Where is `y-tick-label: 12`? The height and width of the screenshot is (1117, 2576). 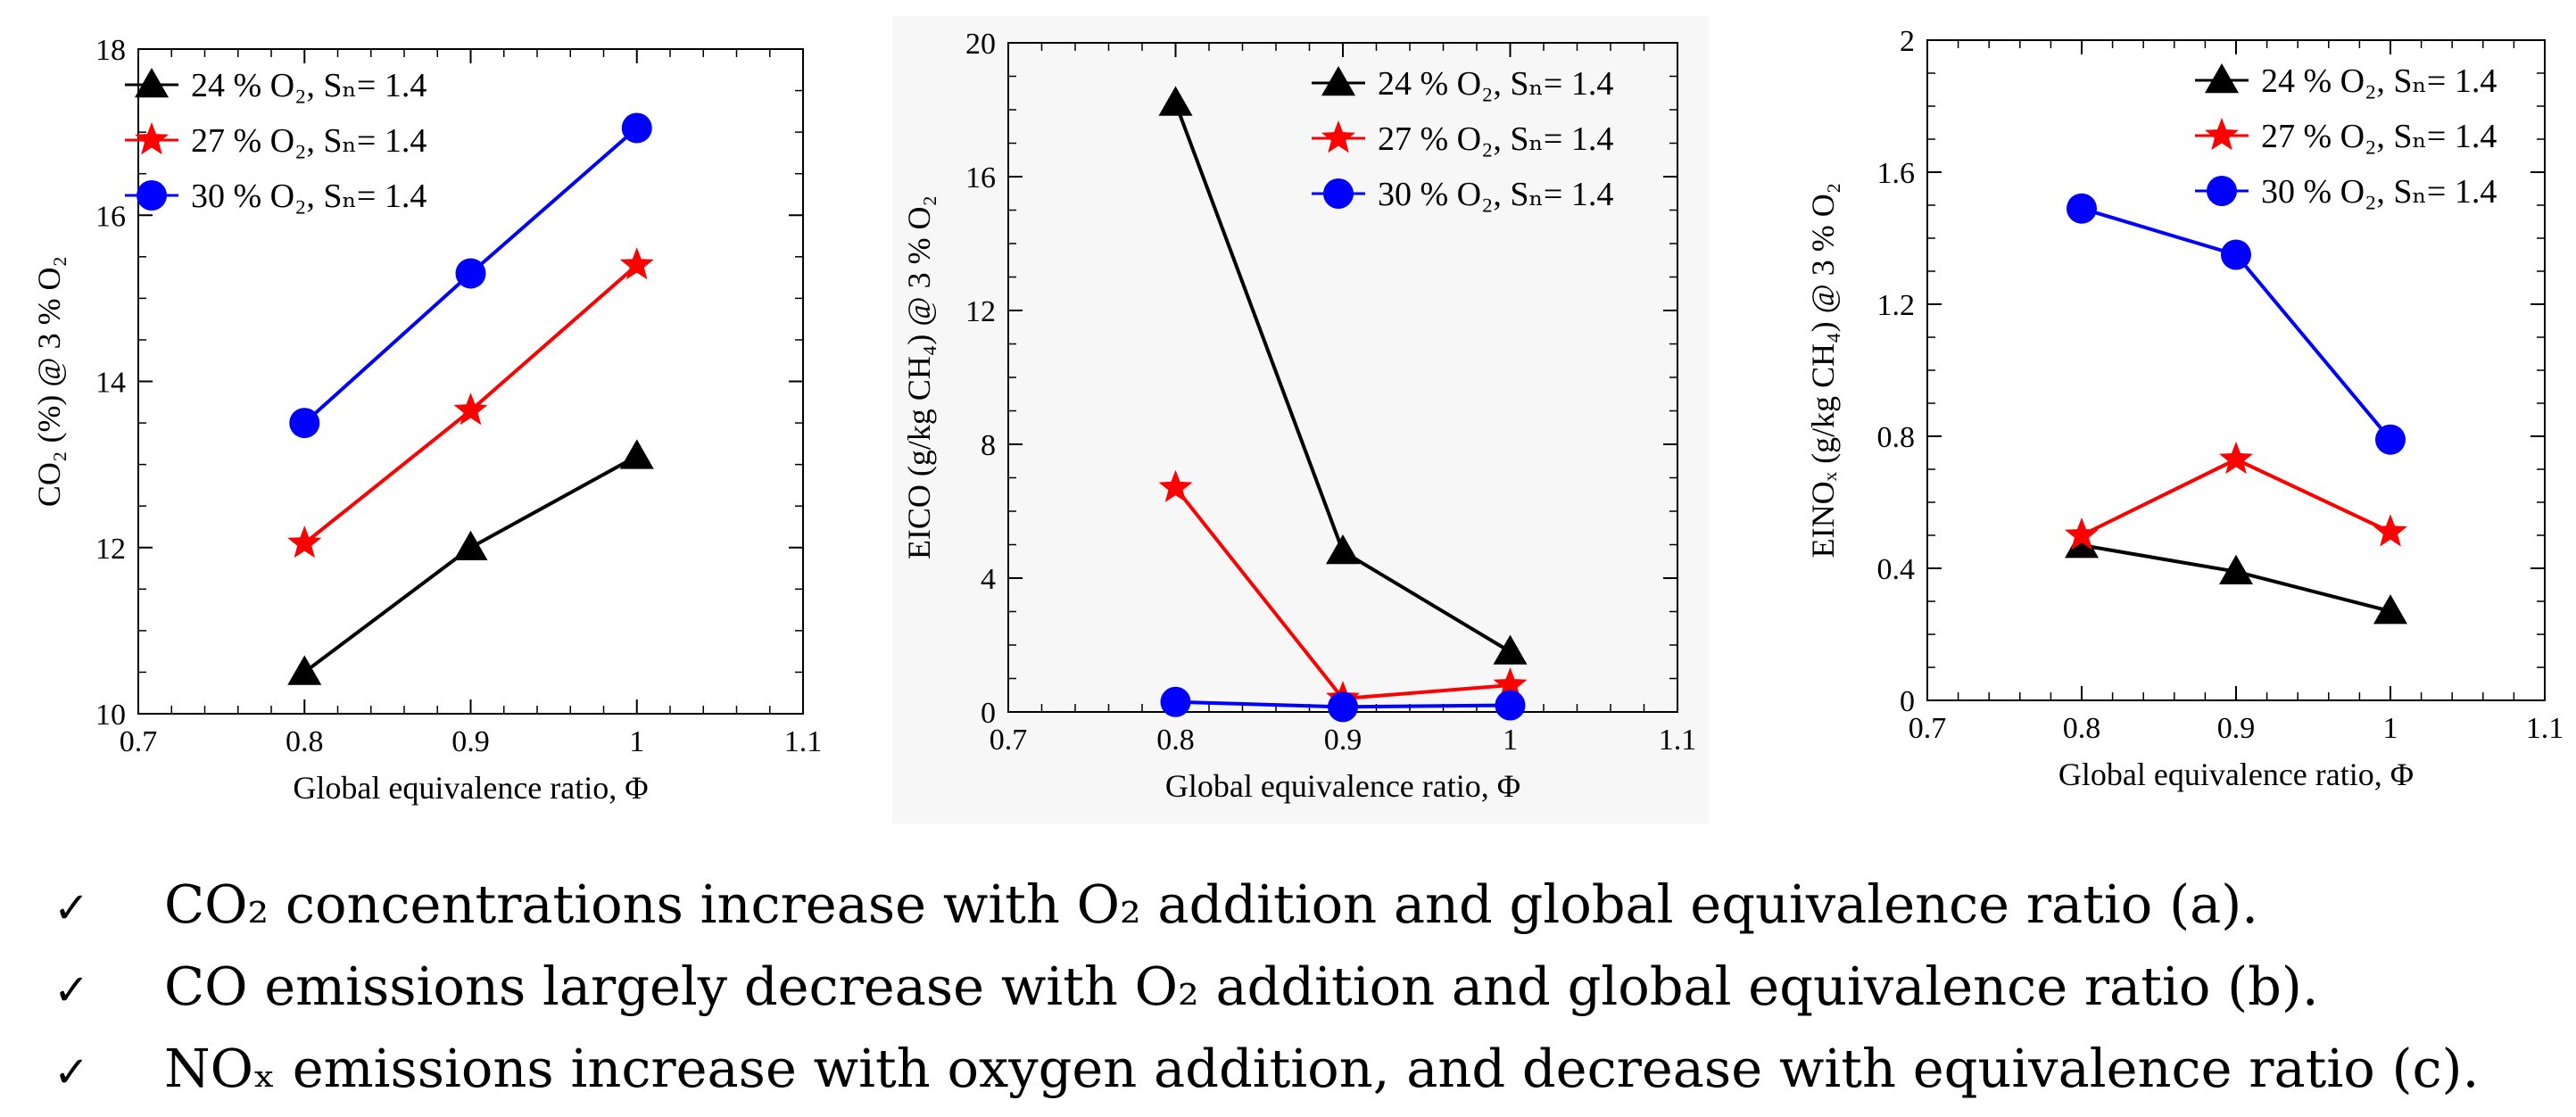
y-tick-label: 12 is located at coordinates (980, 311).